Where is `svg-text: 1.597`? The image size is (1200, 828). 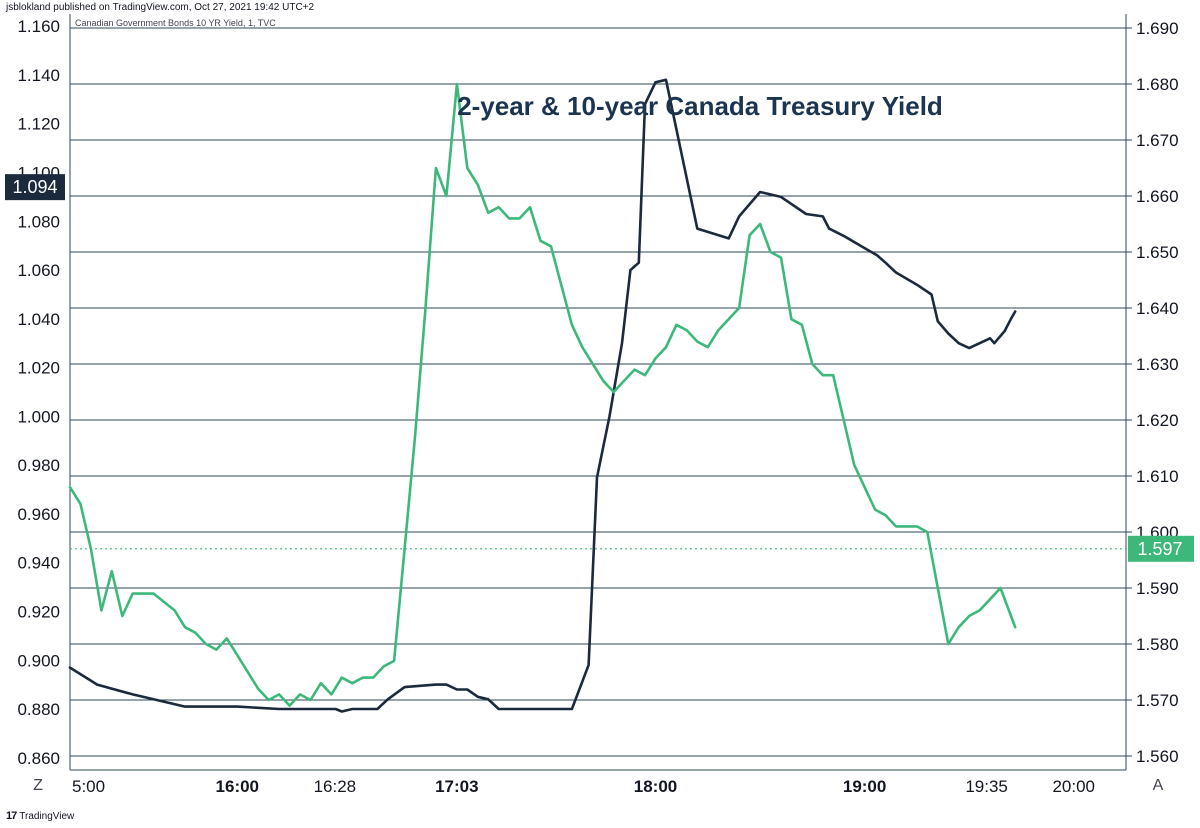
svg-text: 1.597 is located at coordinates (1159, 549).